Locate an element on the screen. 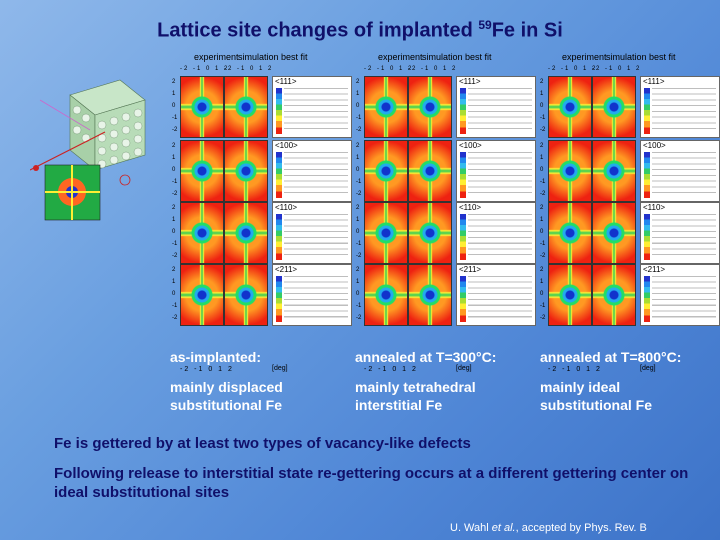 This screenshot has height=540, width=720. crystal-cube-icon is located at coordinates (107, 125).